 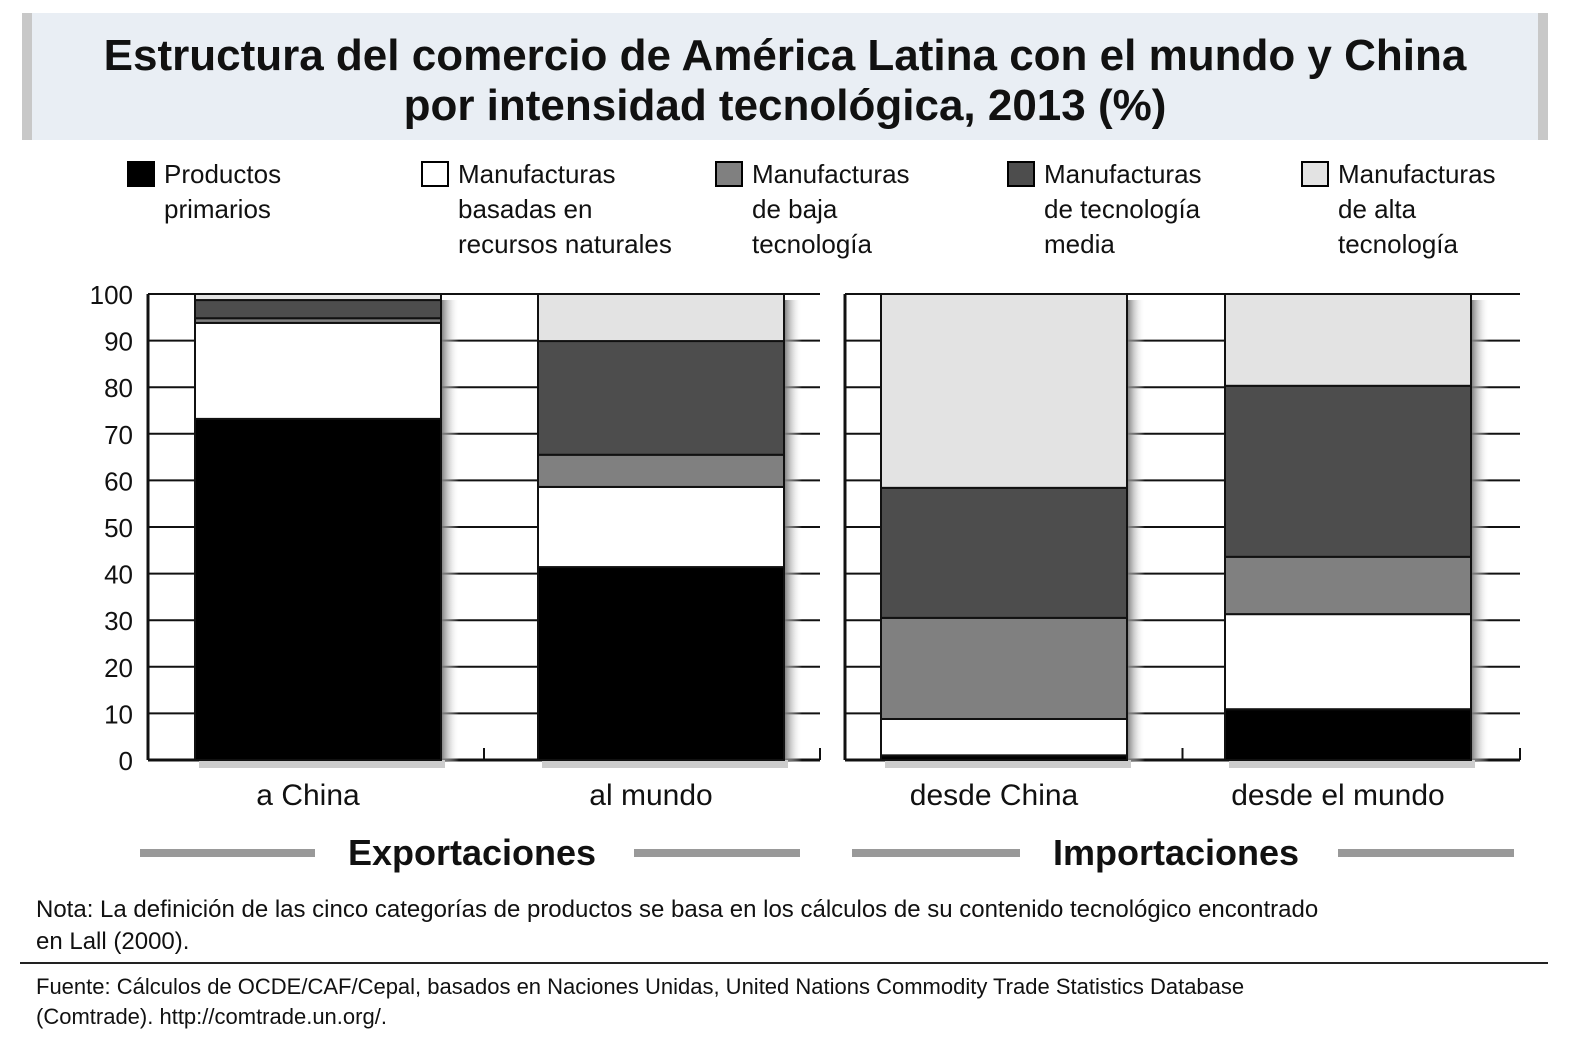 What do you see at coordinates (1122, 209) in the screenshot?
I see `legend-label: de tecnología` at bounding box center [1122, 209].